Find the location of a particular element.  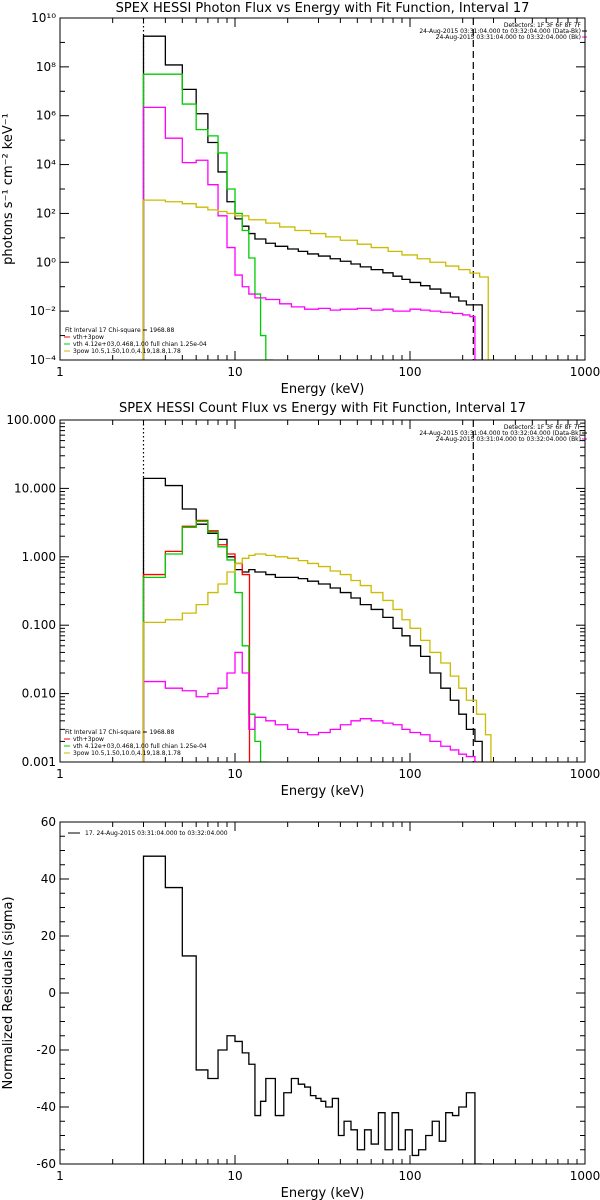

y-tick-label: 10⁻² is located at coordinates (43, 311).